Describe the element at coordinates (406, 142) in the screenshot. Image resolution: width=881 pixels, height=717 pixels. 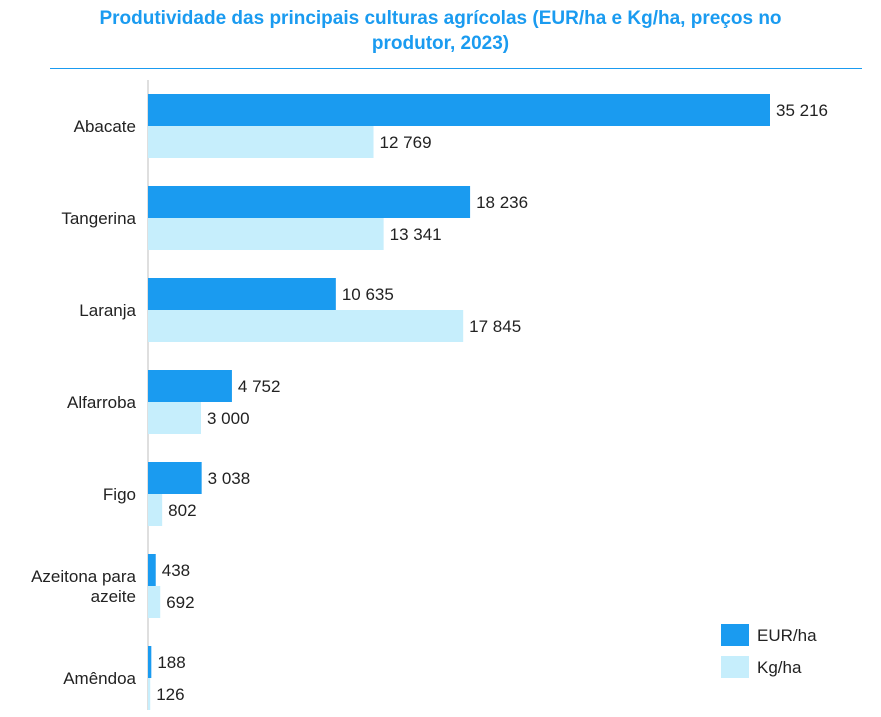
I see `data-label-kg-ha: 12 769` at that location.